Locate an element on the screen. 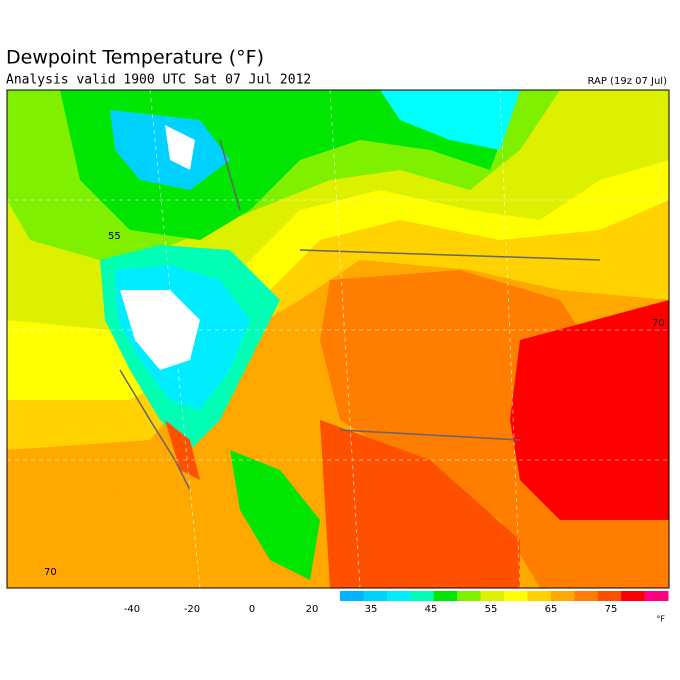 The image size is (680, 680). colorbar-tick-label: 75 is located at coordinates (611, 609).